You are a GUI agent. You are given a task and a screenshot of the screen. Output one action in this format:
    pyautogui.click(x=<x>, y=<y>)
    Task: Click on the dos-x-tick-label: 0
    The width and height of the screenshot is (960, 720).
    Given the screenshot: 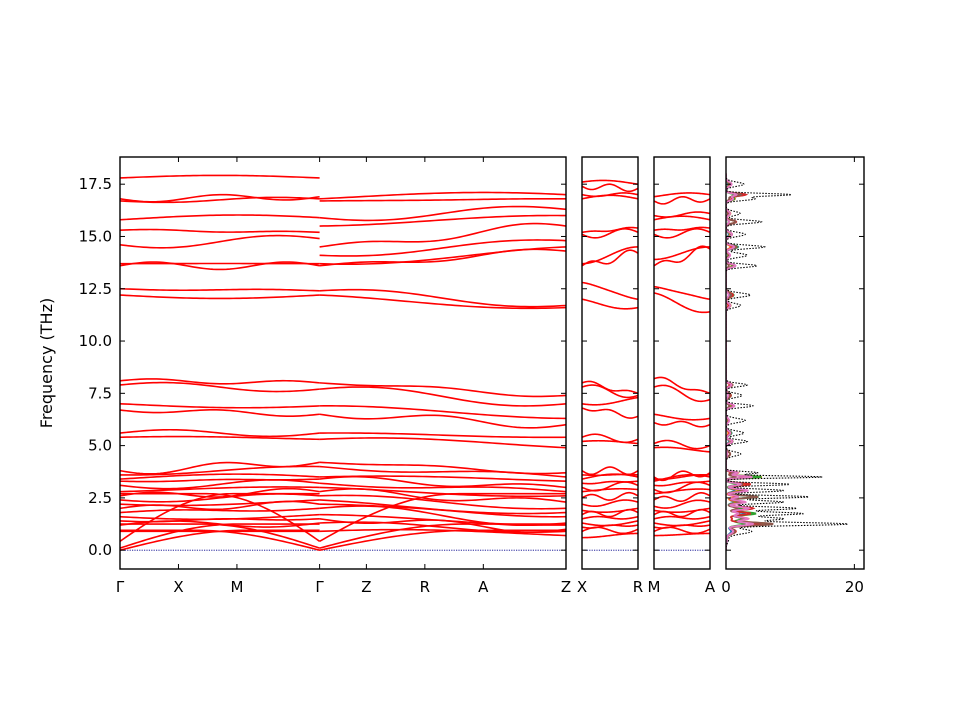 What is the action you would take?
    pyautogui.click(x=726, y=587)
    